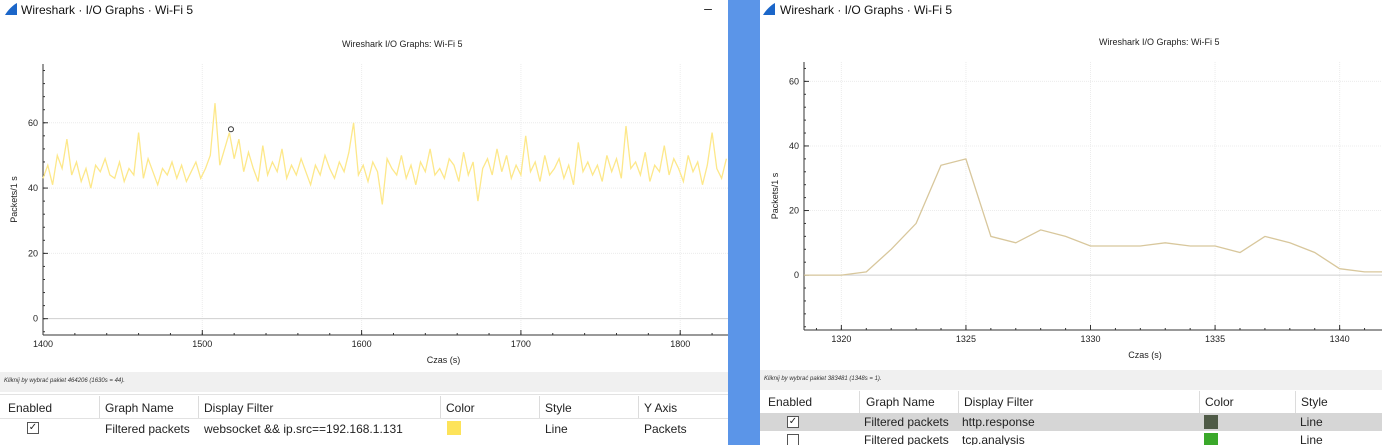 Image resolution: width=1382 pixels, height=445 pixels. What do you see at coordinates (680, 344) in the screenshot?
I see `x-tick-label: 1800` at bounding box center [680, 344].